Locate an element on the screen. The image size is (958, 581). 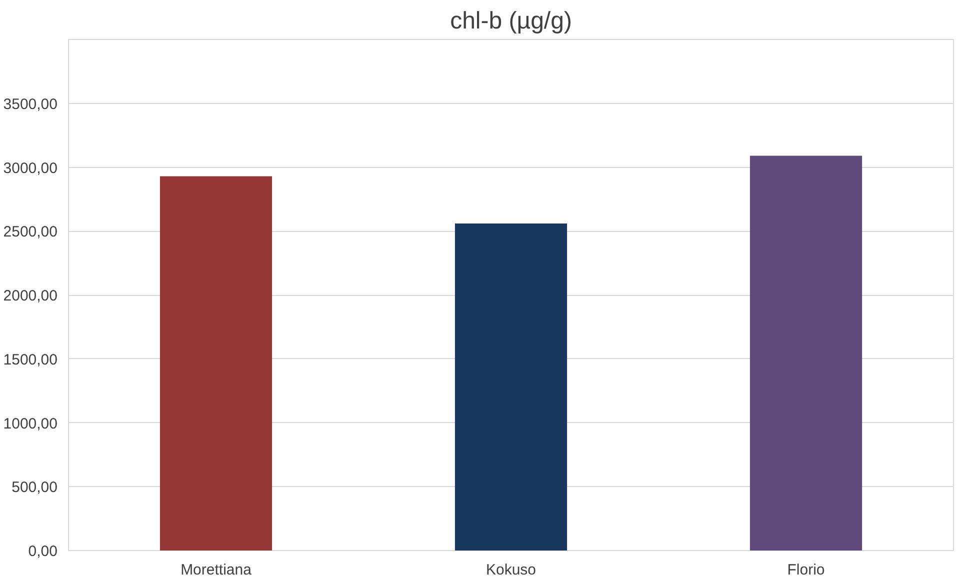
y-tick-label: 500,00 is located at coordinates (35, 487).